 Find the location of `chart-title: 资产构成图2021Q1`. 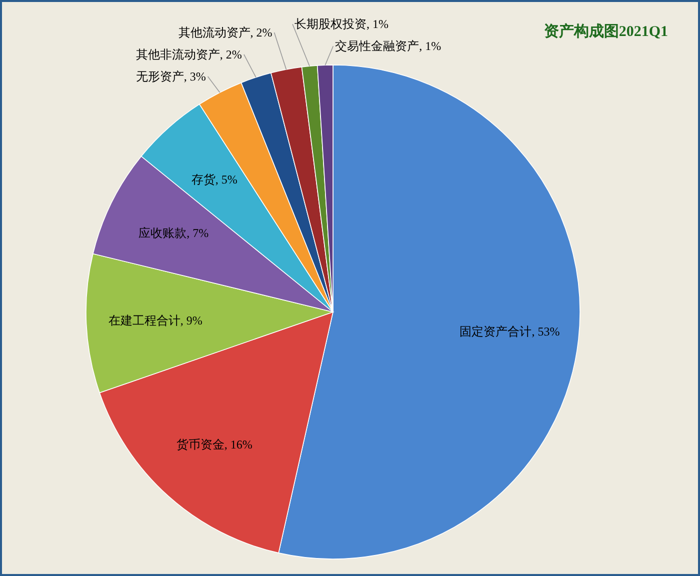

chart-title: 资产构成图2021Q1 is located at coordinates (606, 31).